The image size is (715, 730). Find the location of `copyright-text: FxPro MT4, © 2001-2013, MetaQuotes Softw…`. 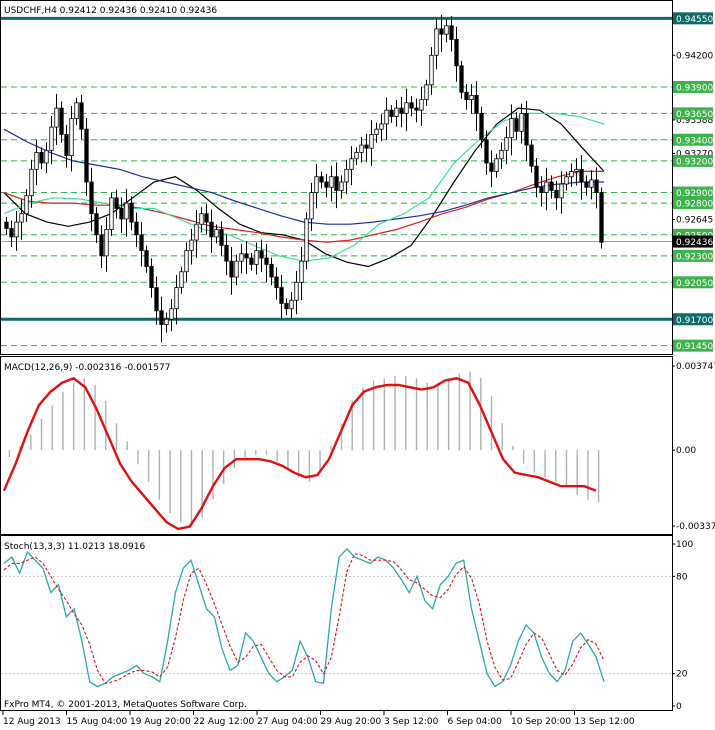

copyright-text: FxPro MT4, © 2001-2013, MetaQuotes Softw… is located at coordinates (125, 705).